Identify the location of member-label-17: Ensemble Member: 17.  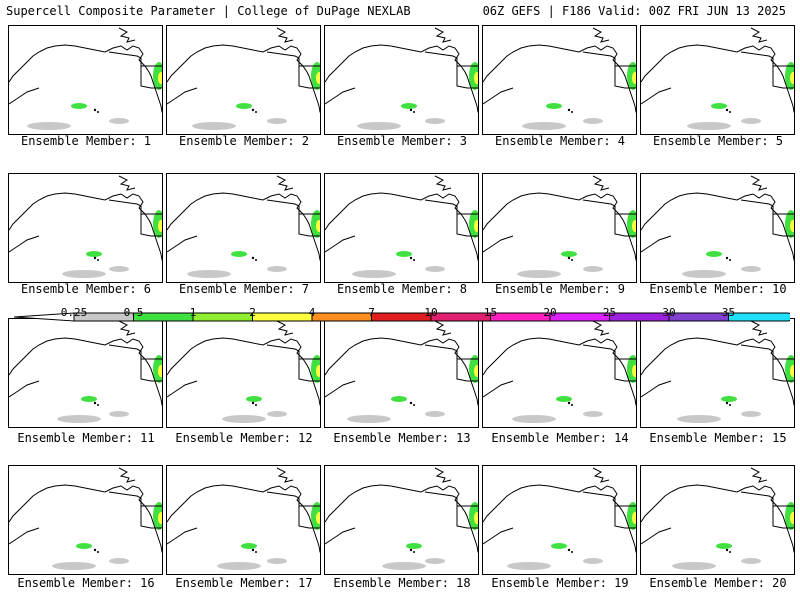
(244, 583).